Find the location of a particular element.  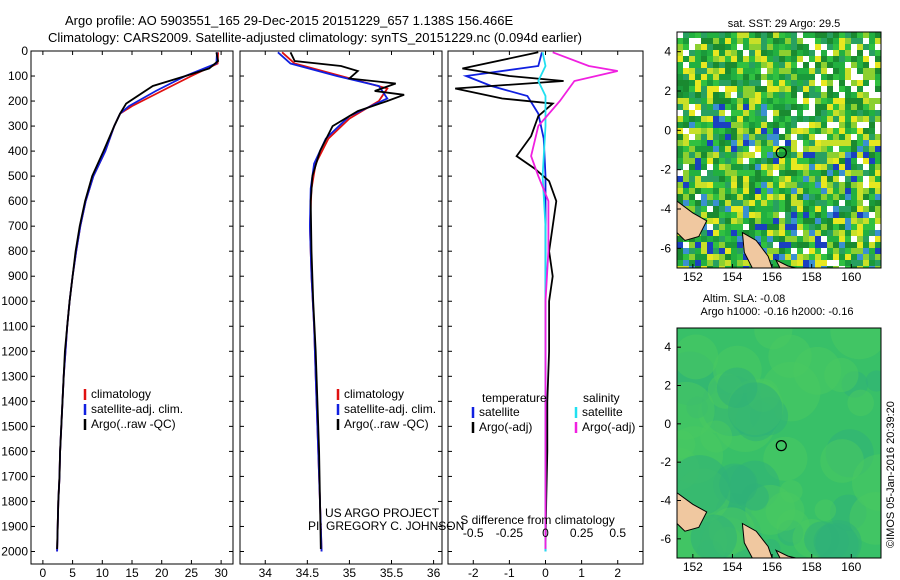

land-island is located at coordinates (785, 553).